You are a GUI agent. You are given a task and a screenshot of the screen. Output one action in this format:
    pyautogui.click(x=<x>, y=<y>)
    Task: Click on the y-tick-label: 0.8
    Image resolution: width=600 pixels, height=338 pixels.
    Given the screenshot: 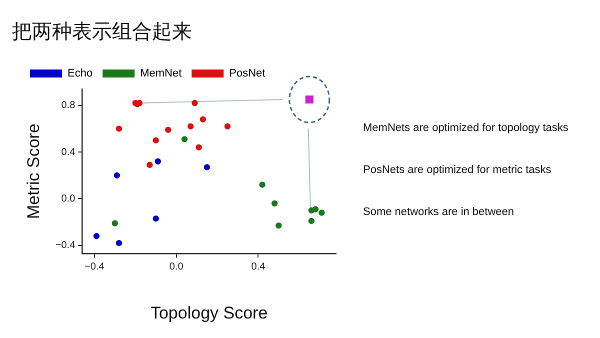 What is the action you would take?
    pyautogui.click(x=68, y=106)
    